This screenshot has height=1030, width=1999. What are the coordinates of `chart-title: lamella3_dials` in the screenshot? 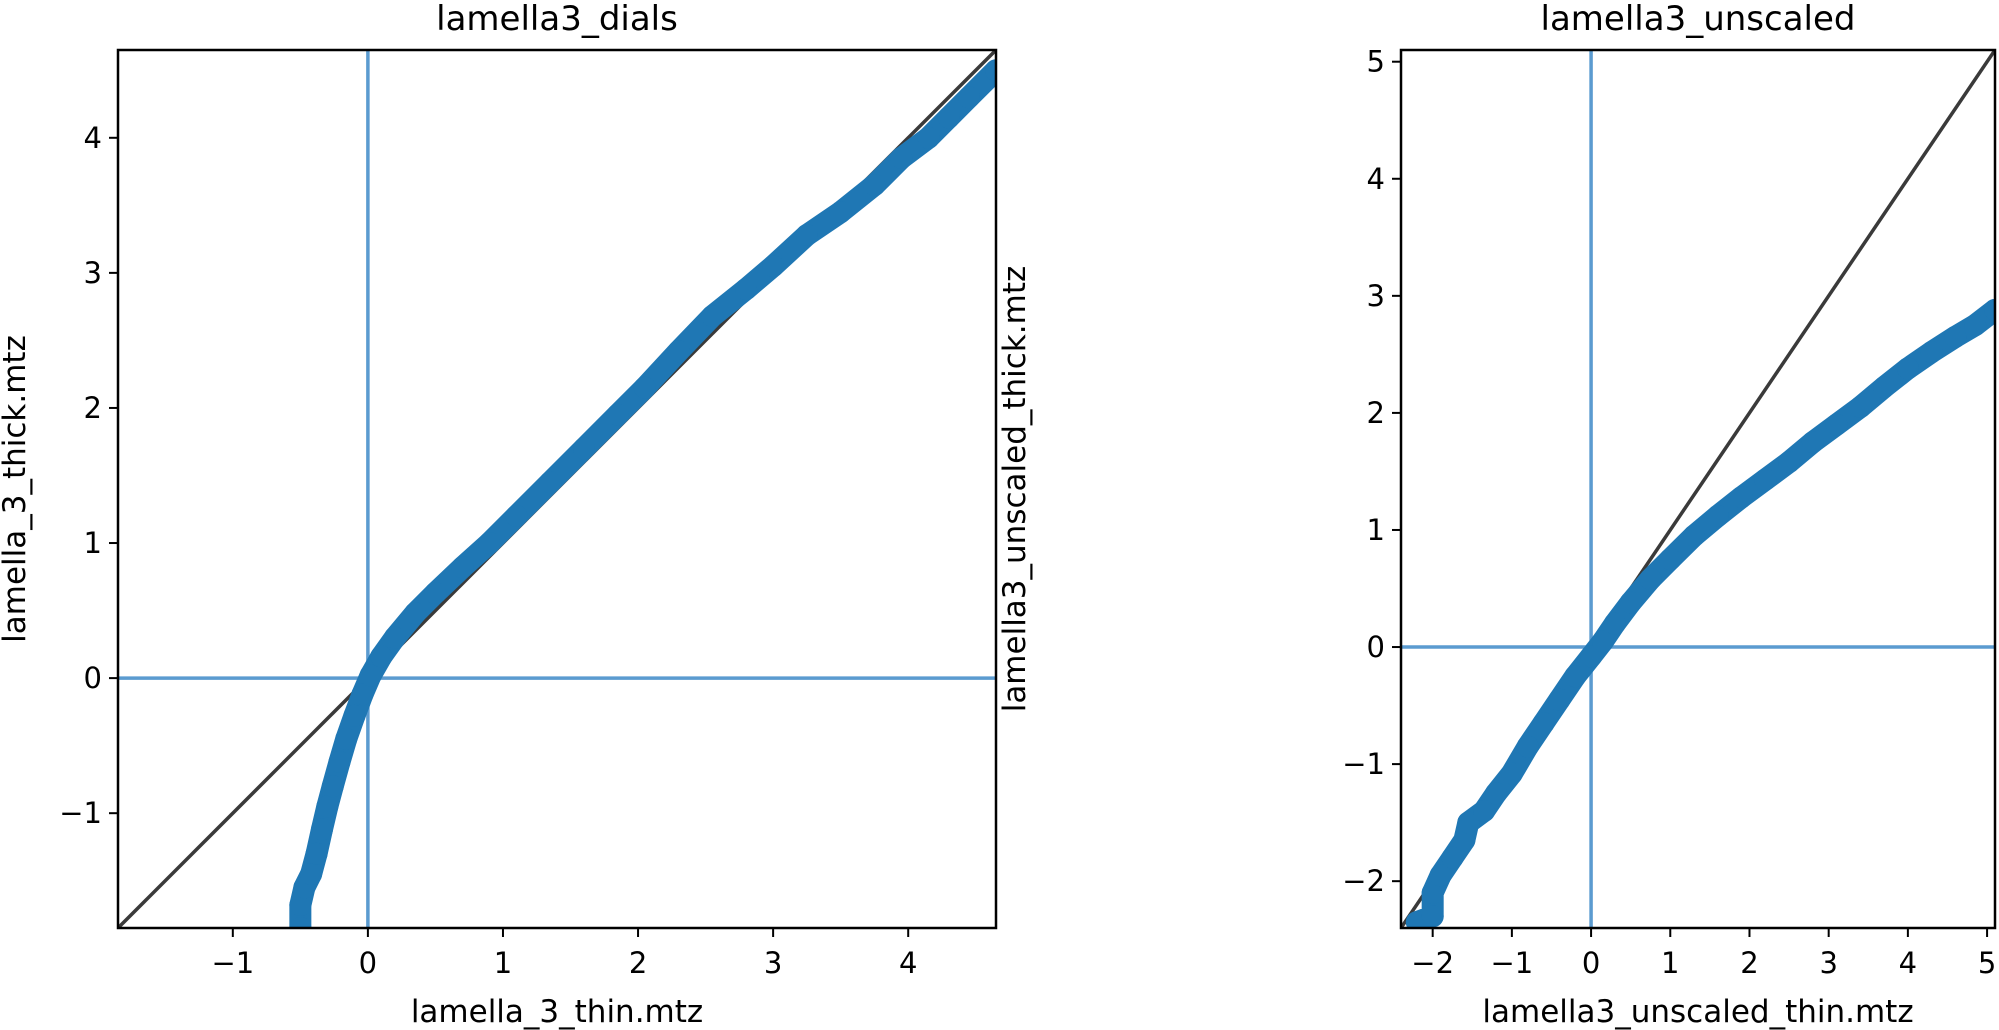 It's located at (557, 19).